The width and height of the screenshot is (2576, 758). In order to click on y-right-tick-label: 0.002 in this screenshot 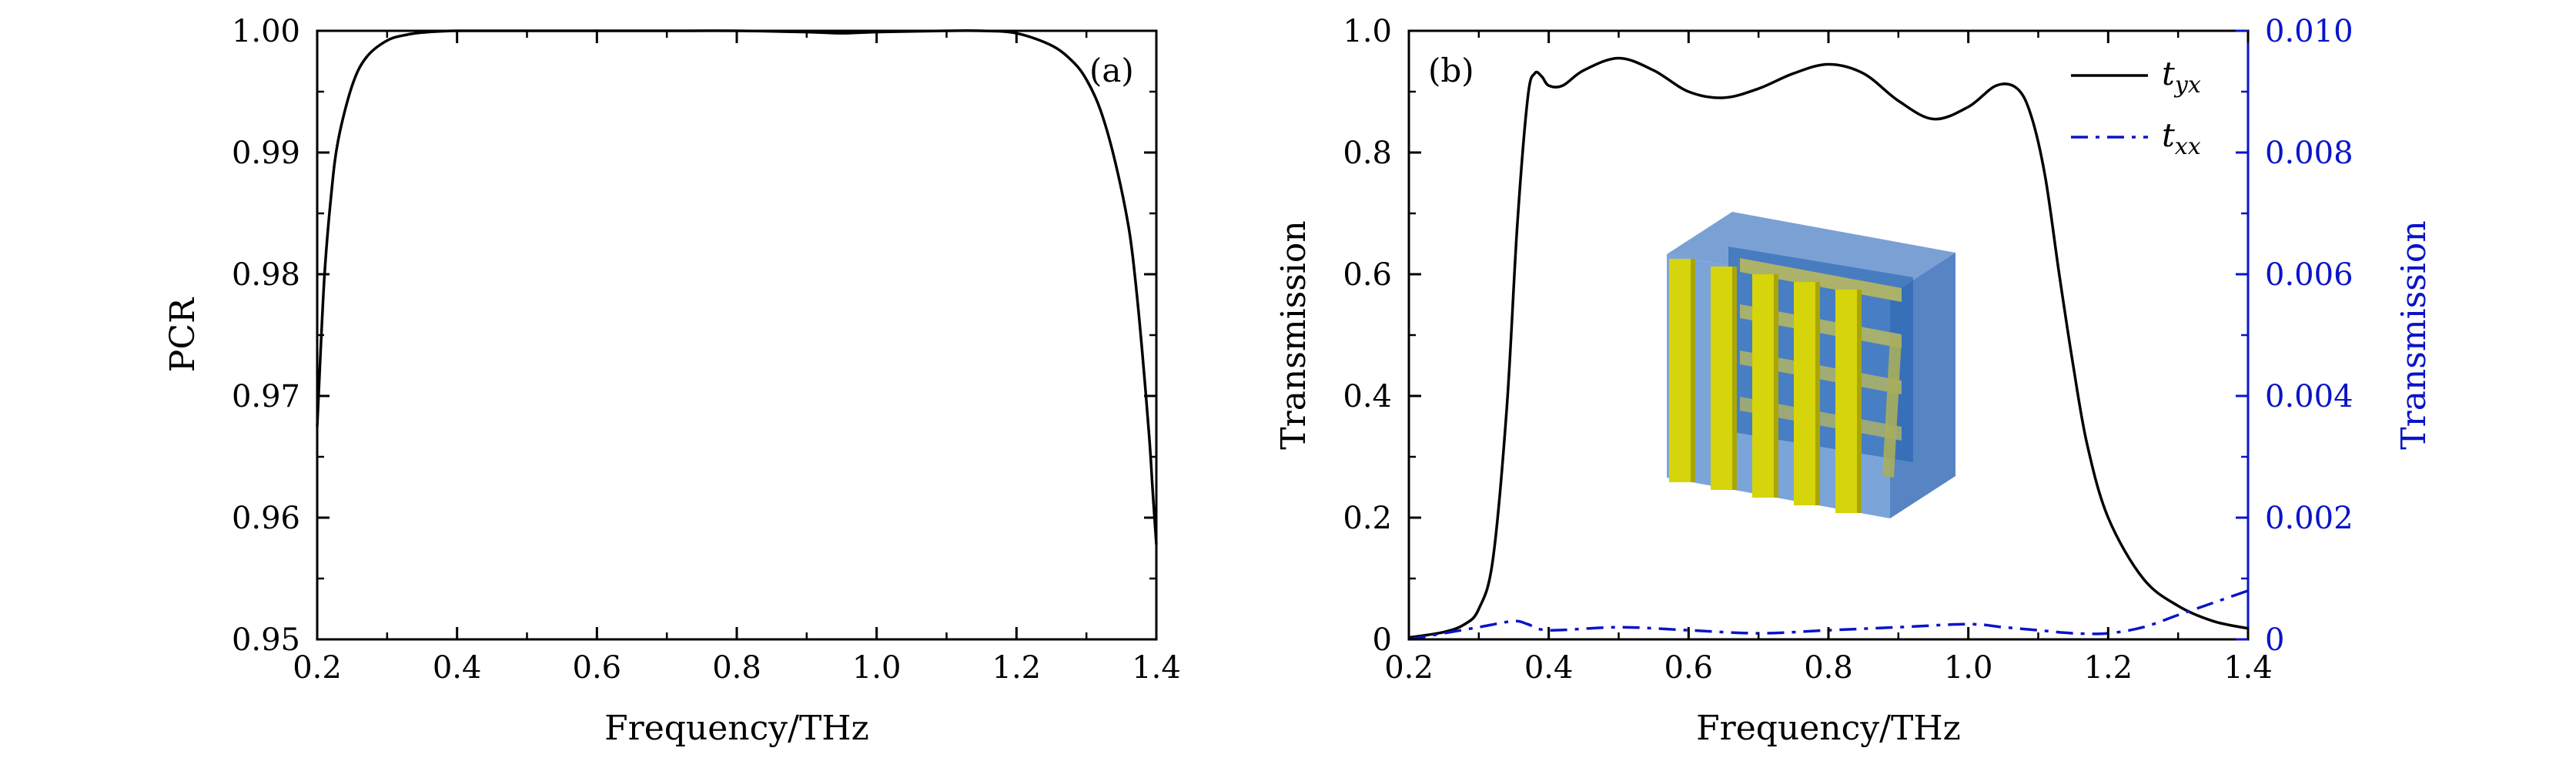, I will do `click(2309, 519)`.